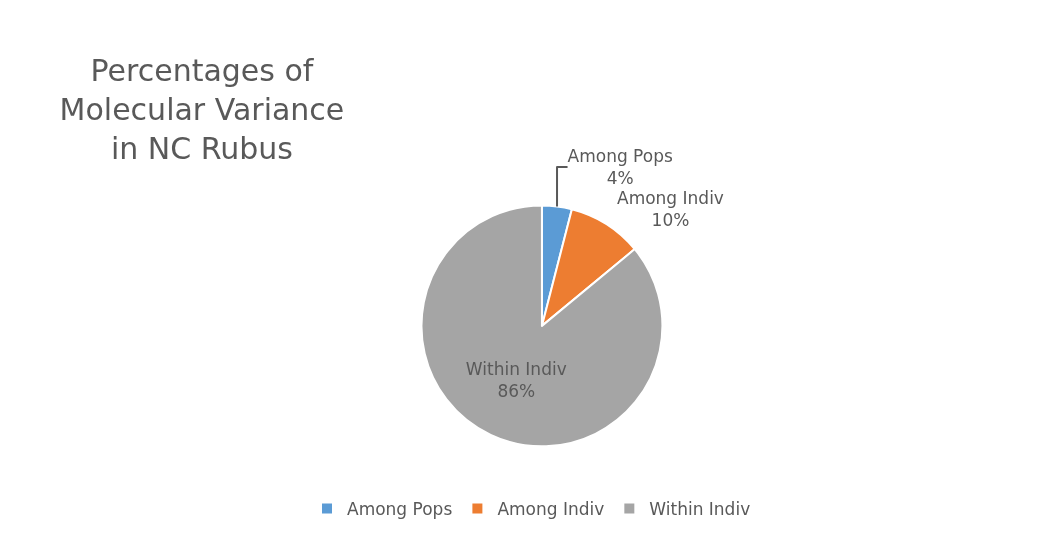  I want to click on chart-title: Percentages of Molecular Variance in NC Rubus, so click(202, 109).